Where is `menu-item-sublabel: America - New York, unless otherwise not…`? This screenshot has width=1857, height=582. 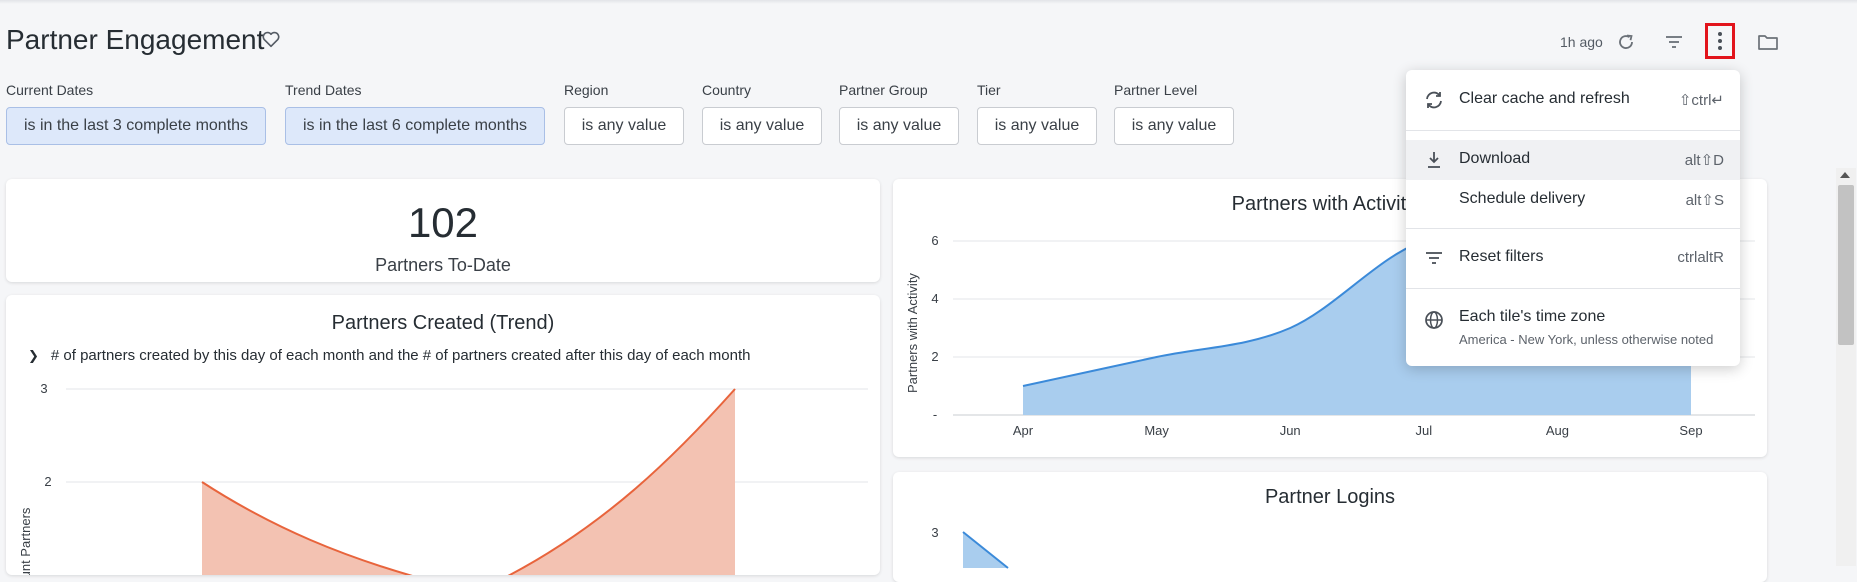 menu-item-sublabel: America - New York, unless otherwise not… is located at coordinates (1586, 339).